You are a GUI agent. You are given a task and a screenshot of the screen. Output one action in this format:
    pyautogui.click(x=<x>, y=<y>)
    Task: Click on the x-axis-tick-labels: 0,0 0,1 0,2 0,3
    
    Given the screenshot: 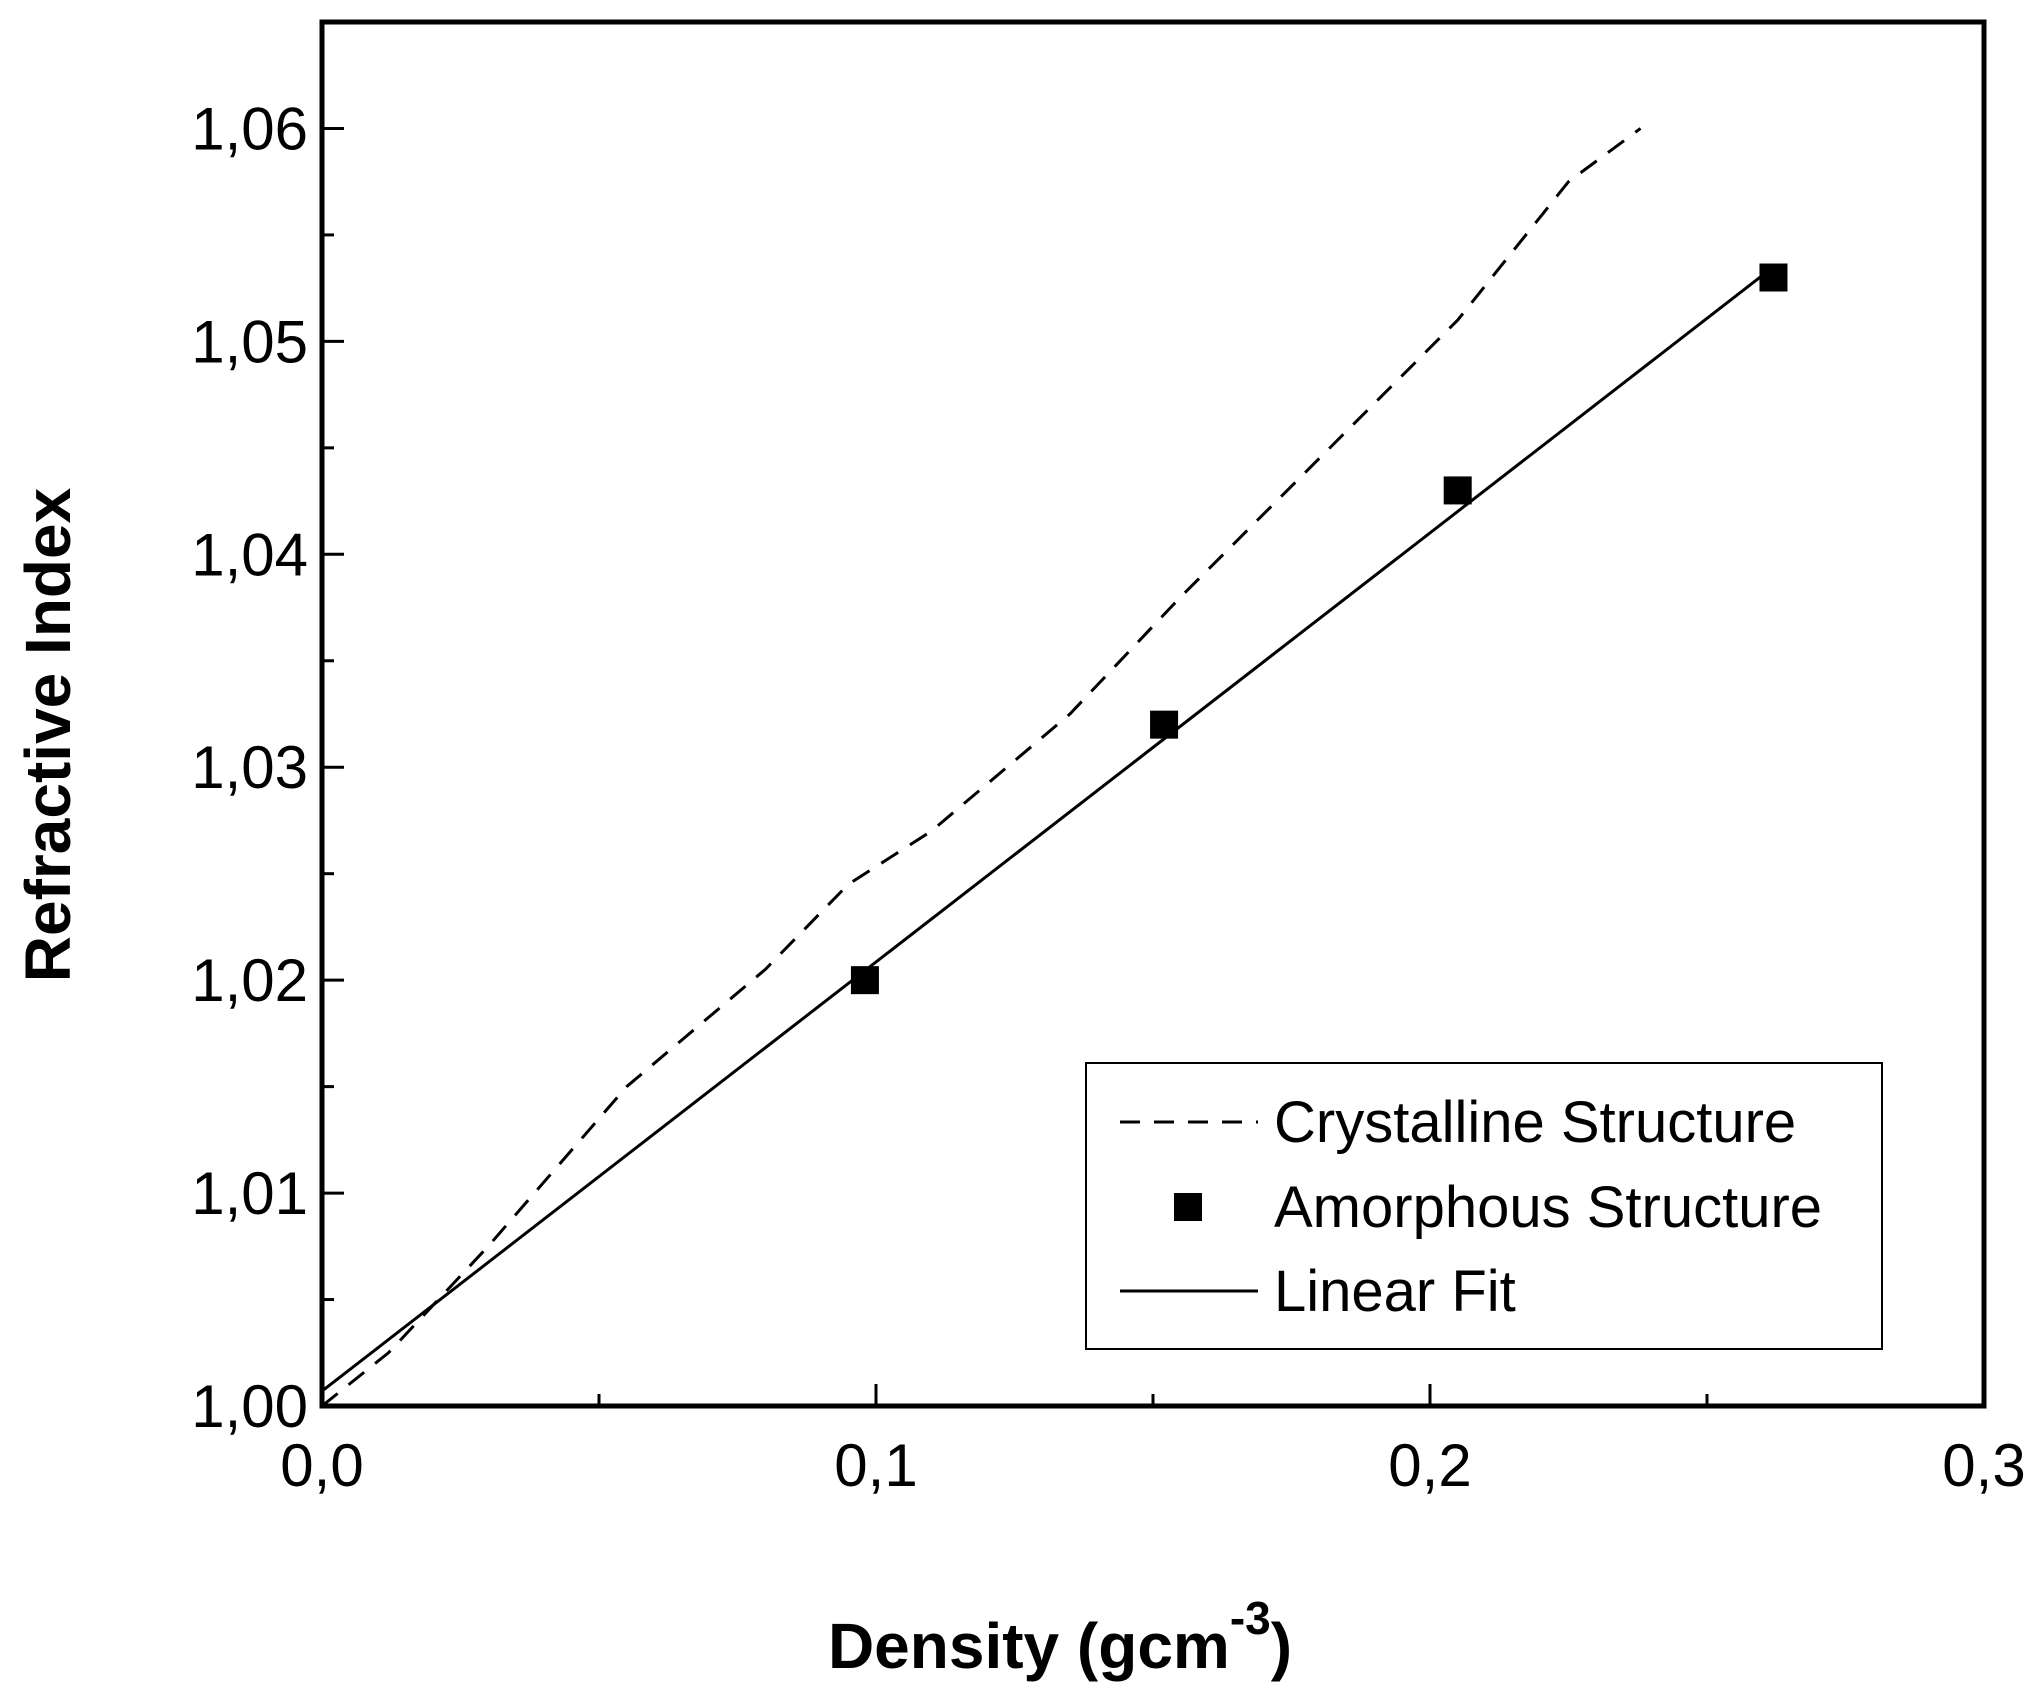 What is the action you would take?
    pyautogui.click(x=1152, y=1465)
    